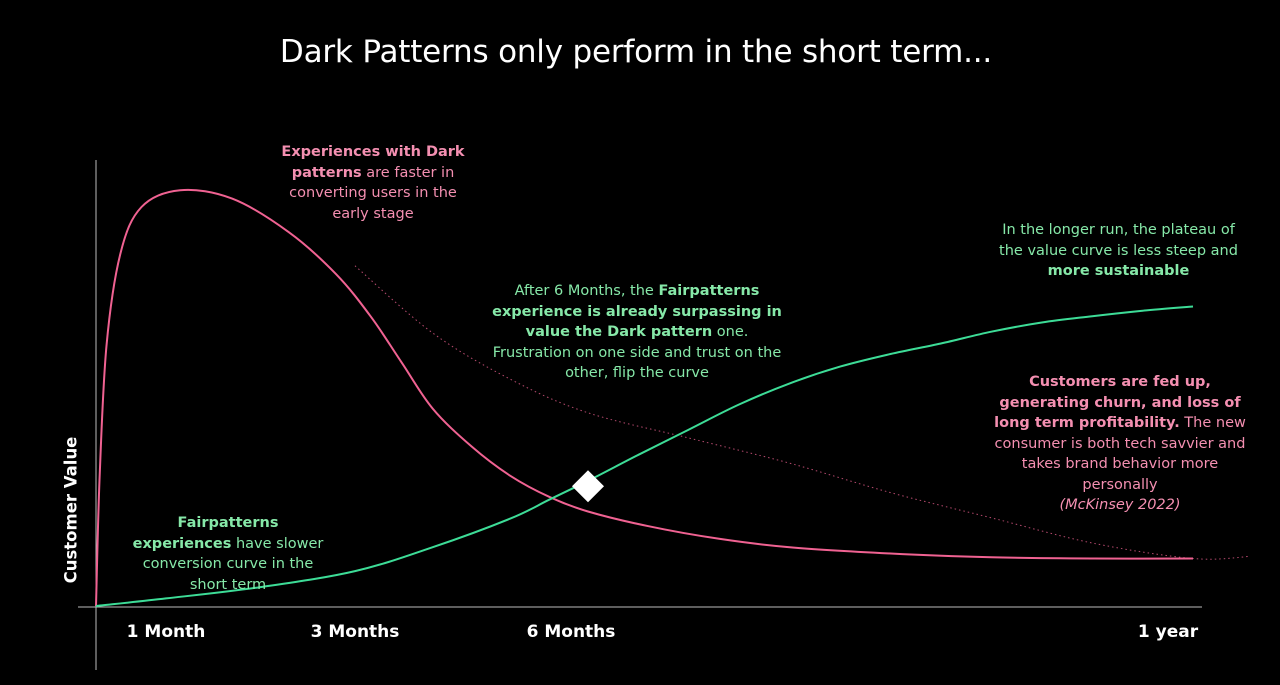 Image resolution: width=1280 pixels, height=685 pixels. I want to click on y-axis-label: Customer Value, so click(71, 510).